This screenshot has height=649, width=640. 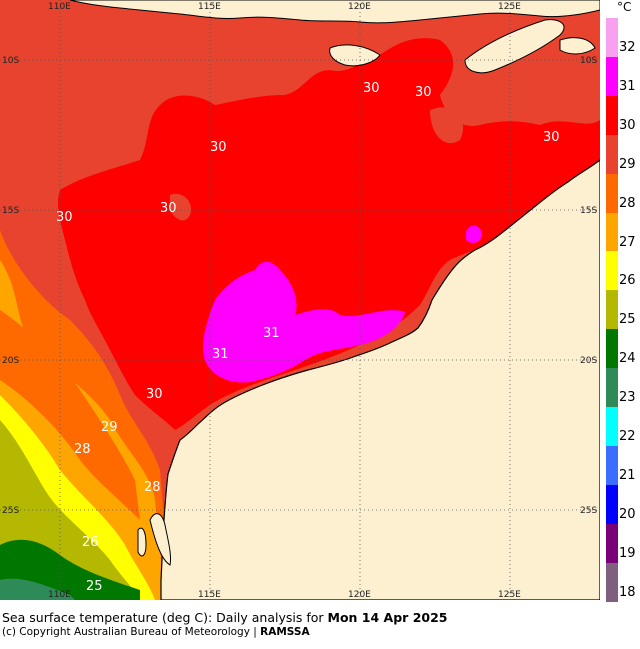 I want to click on lat-label-left-15: 15S, so click(x=10, y=211).